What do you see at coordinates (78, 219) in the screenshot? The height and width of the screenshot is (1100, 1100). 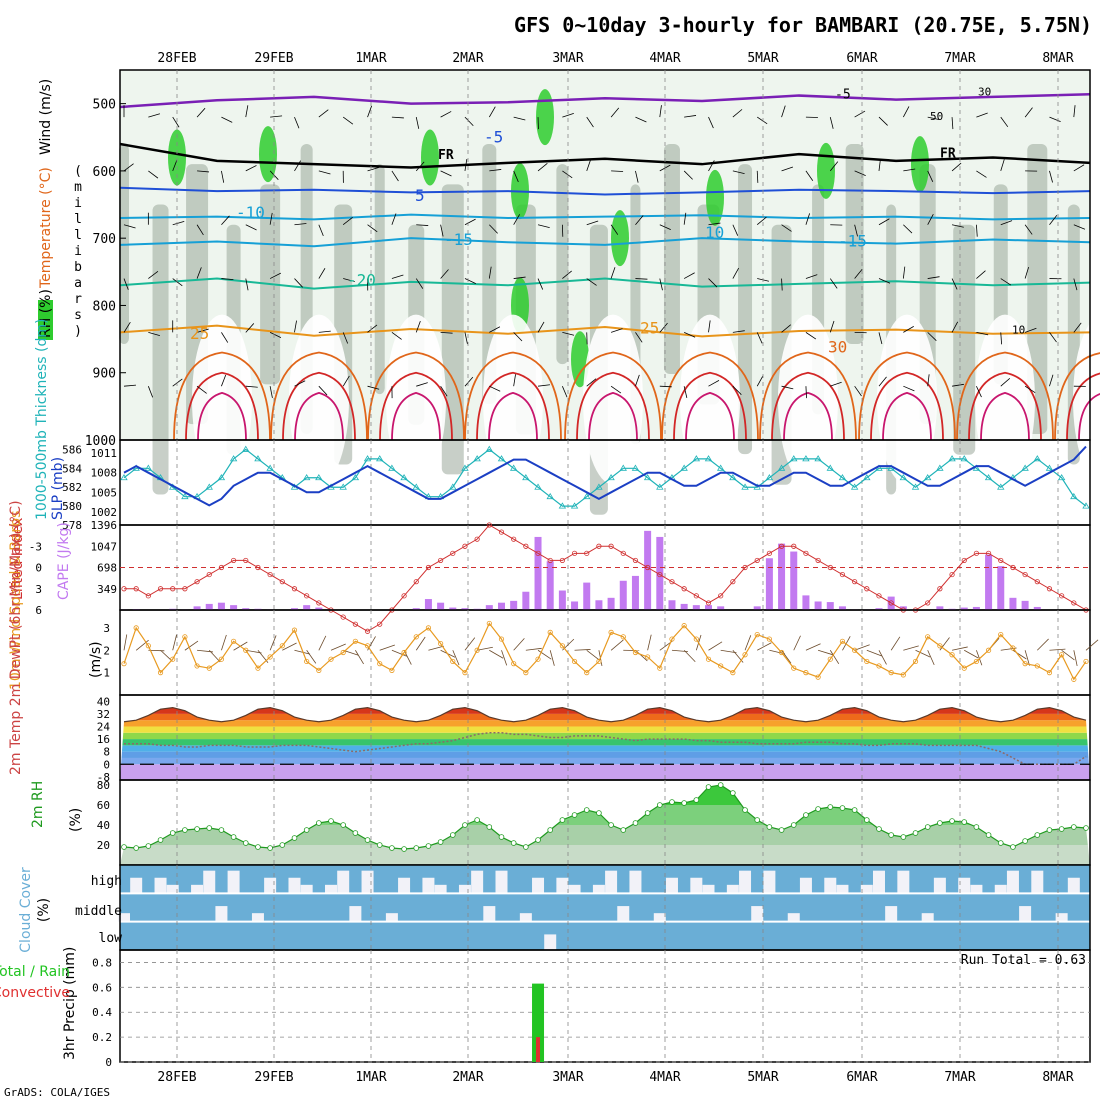 I see `y-axis-label-char: l` at bounding box center [78, 219].